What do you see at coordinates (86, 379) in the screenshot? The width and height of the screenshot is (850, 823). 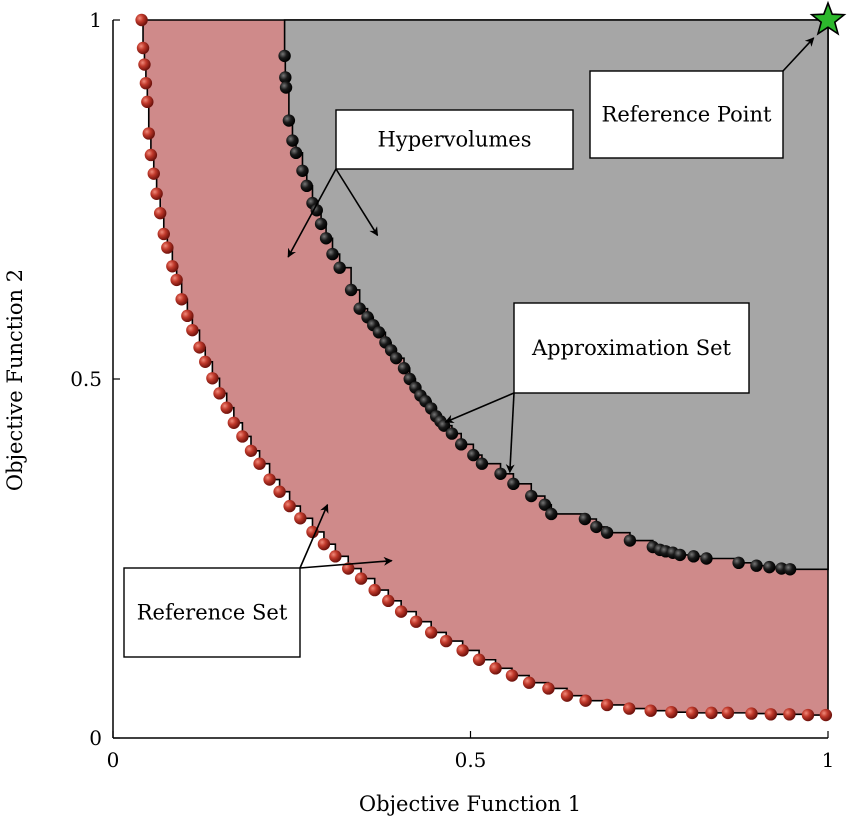 I see `y-tick-label: 0.5` at bounding box center [86, 379].